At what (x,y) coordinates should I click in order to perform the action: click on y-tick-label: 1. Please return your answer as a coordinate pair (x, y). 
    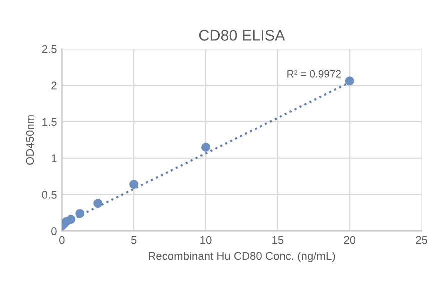
    Looking at the image, I should click on (54, 158).